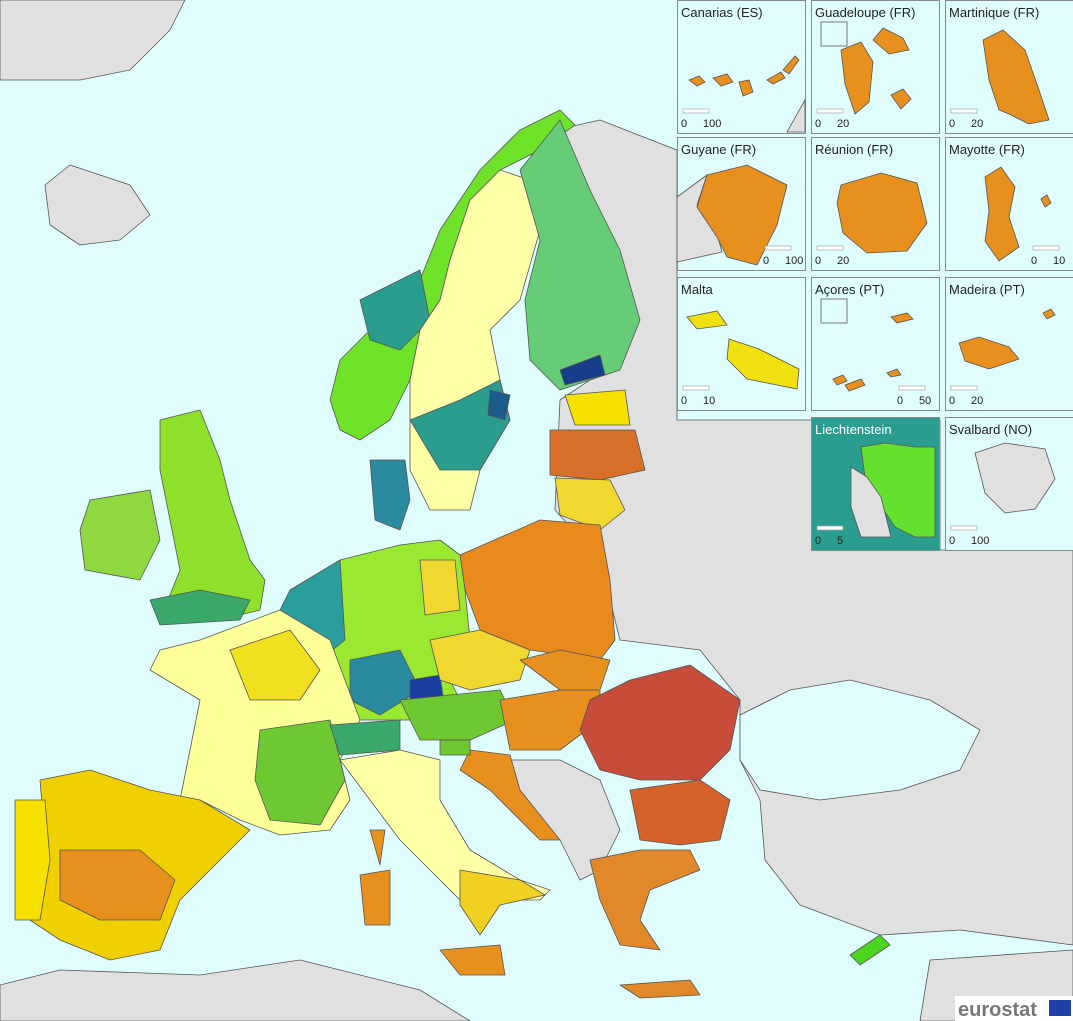 The height and width of the screenshot is (1021, 1073). Describe the element at coordinates (860, 740) in the screenshot. I see `black-sea` at that location.